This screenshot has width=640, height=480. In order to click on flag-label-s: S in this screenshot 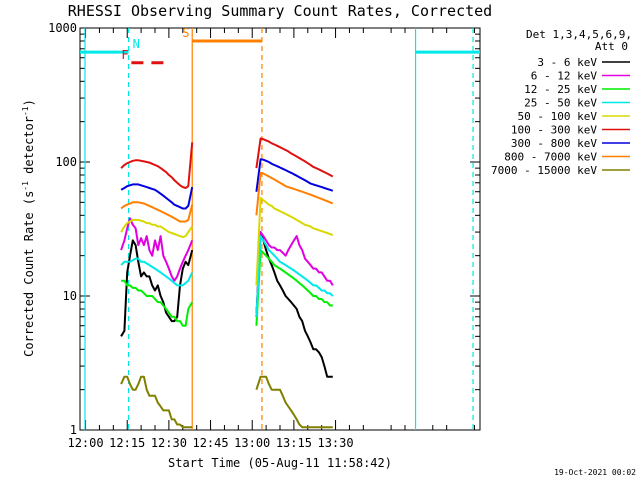, I will do `click(185, 33)`.